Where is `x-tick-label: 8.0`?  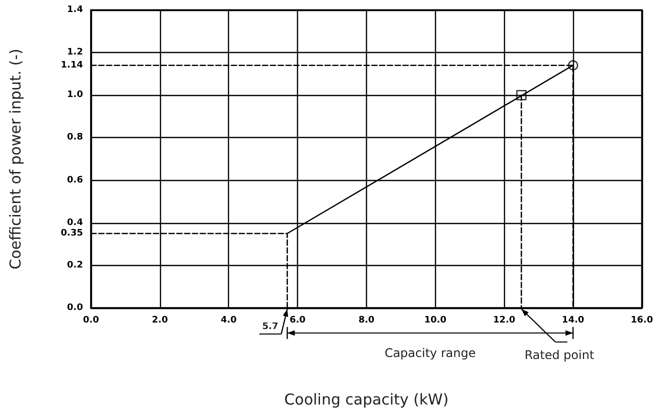
x-tick-label: 8.0 is located at coordinates (366, 321).